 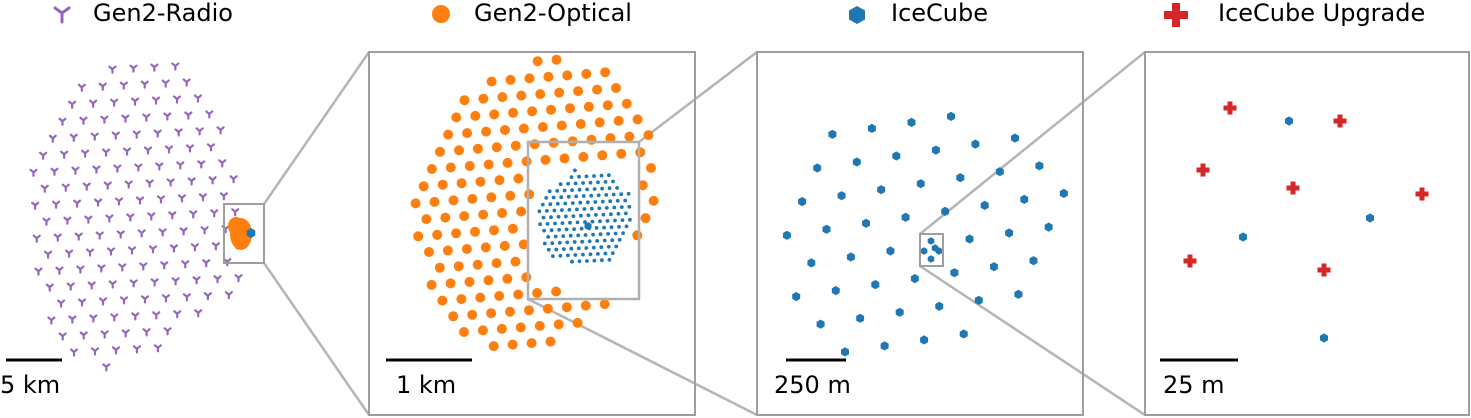 I want to click on legend-label-icecube: IceCube, so click(x=939, y=13).